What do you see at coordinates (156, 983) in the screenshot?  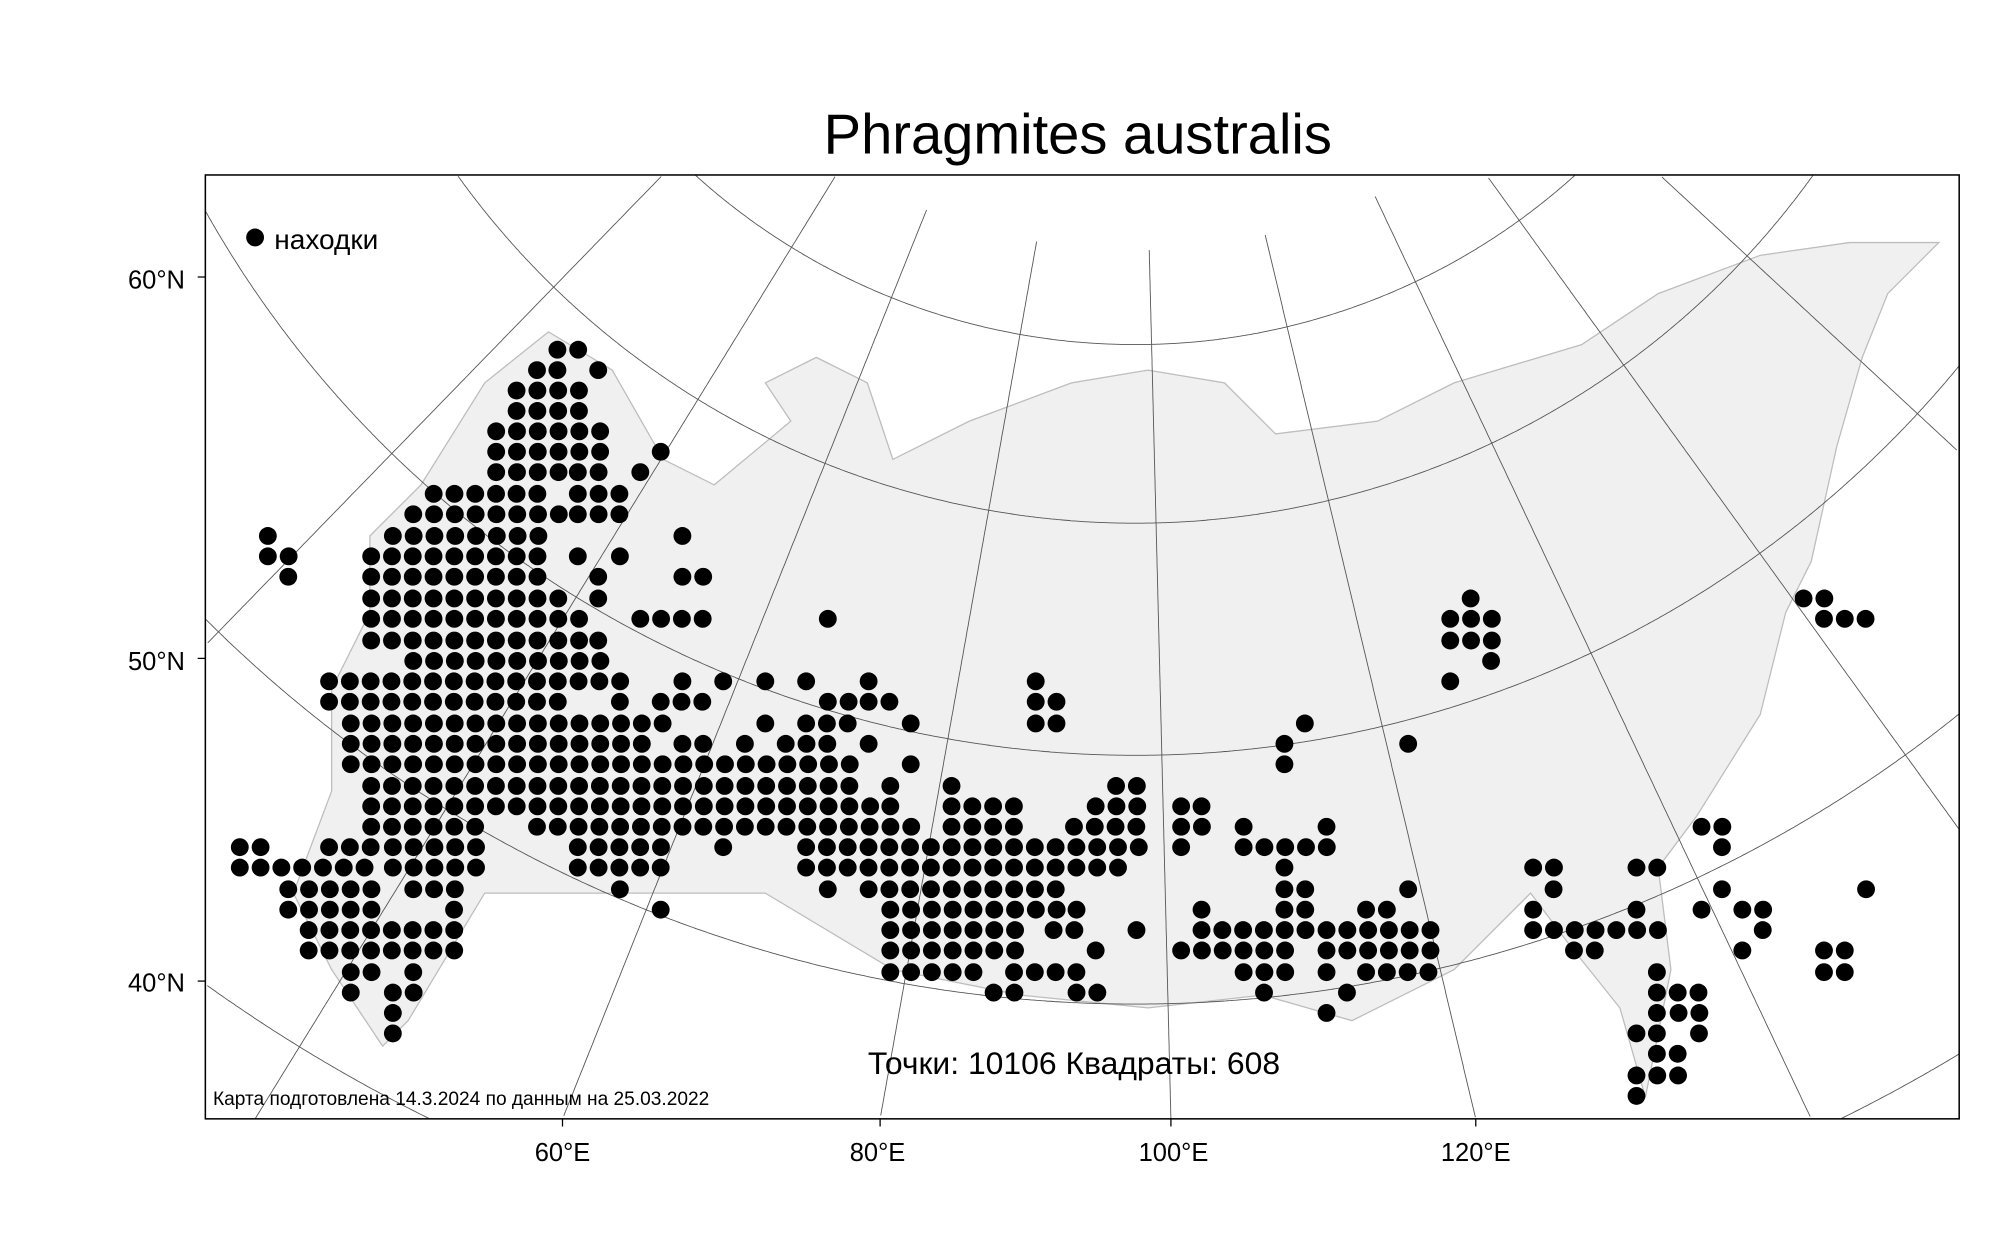 I see `lat-label-40: 40°N` at bounding box center [156, 983].